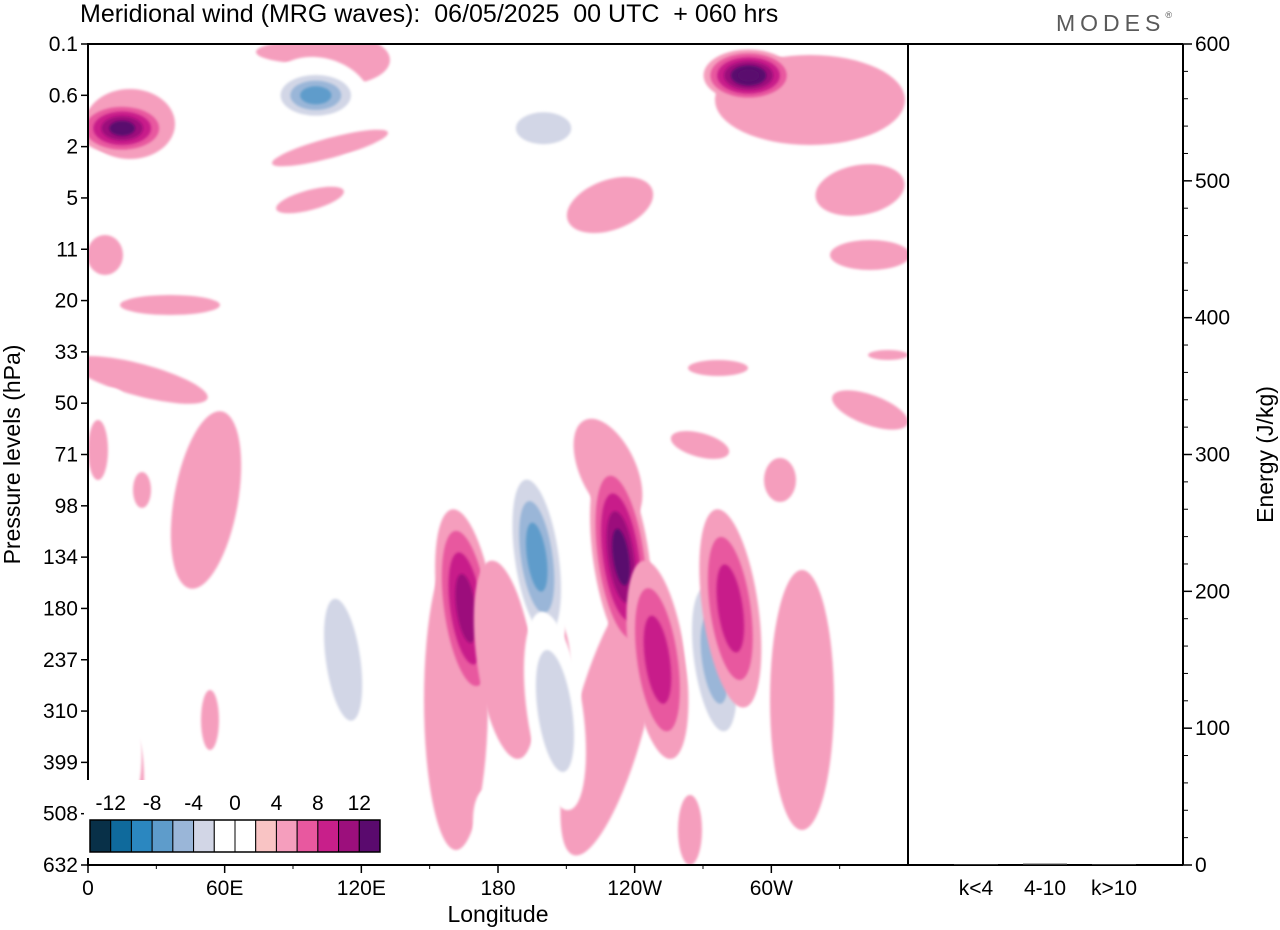 This screenshot has height=930, width=1280. What do you see at coordinates (66, 352) in the screenshot?
I see `y-tick-label: 33` at bounding box center [66, 352].